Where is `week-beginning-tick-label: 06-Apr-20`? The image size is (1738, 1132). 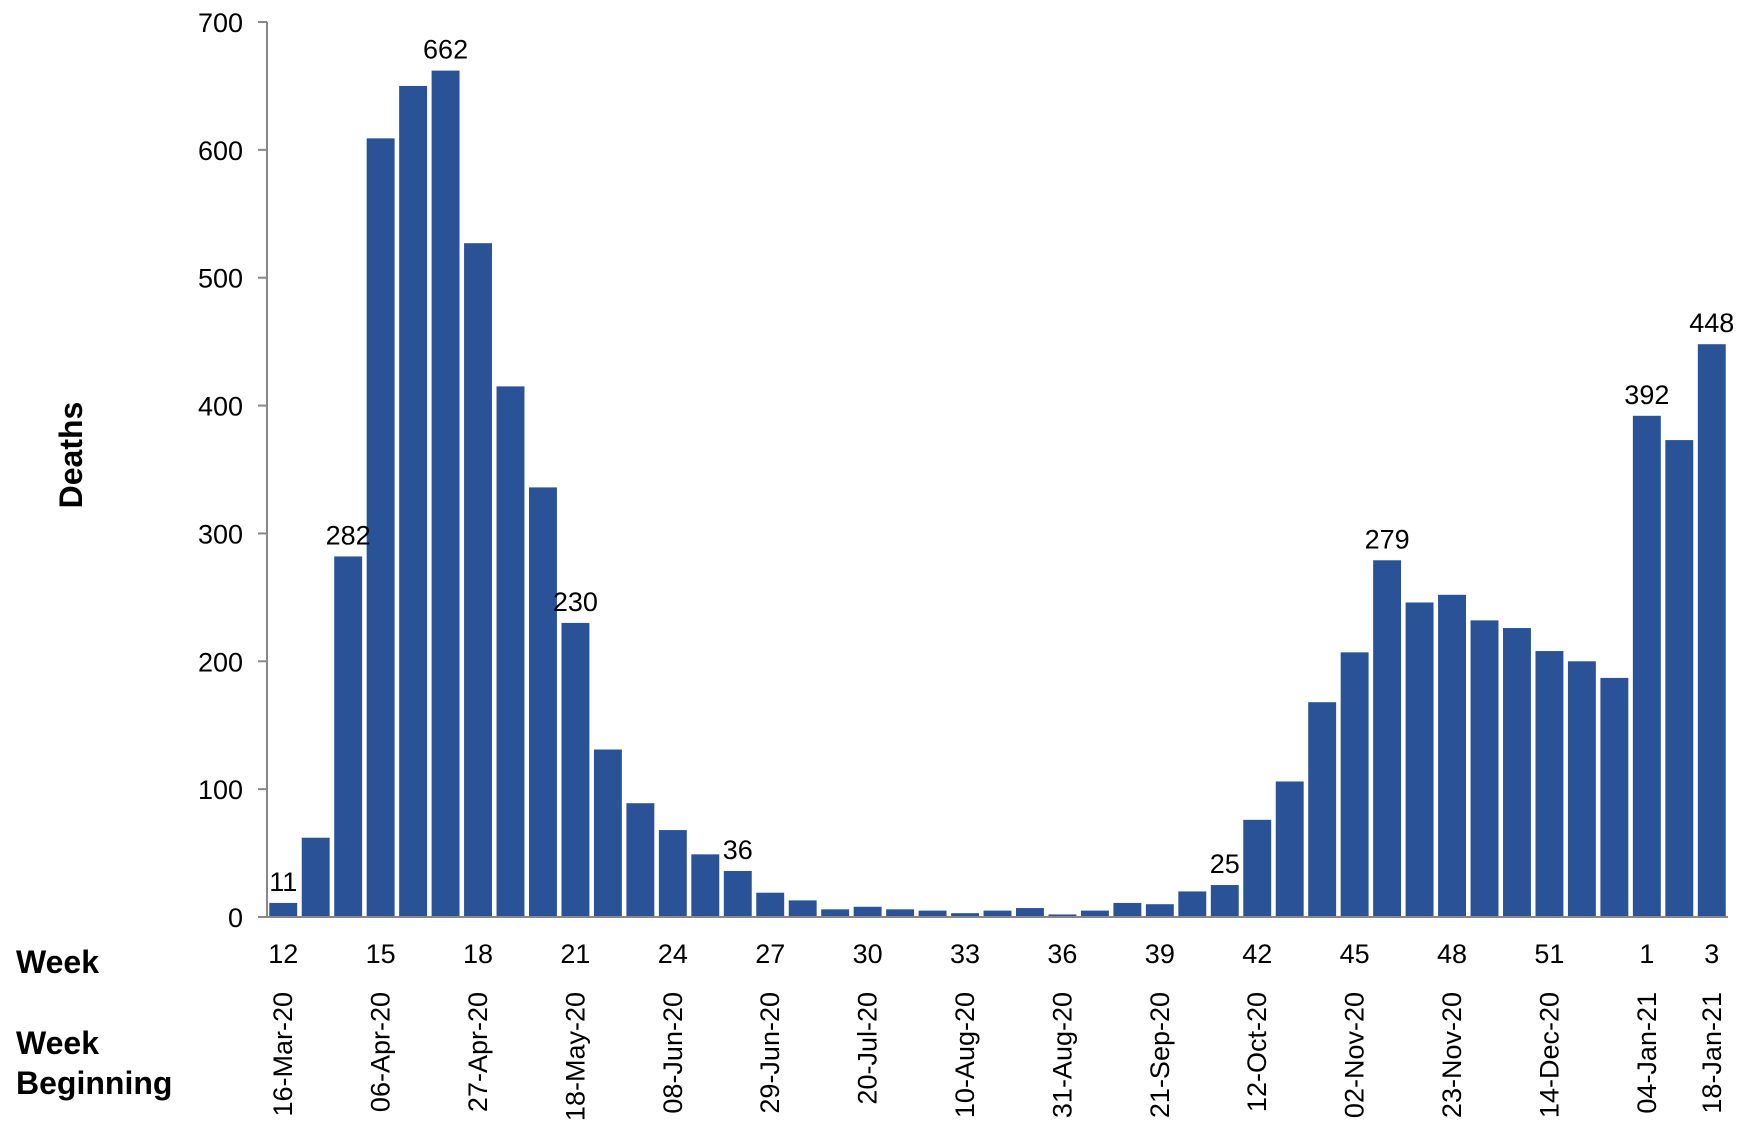 week-beginning-tick-label: 06-Apr-20 is located at coordinates (381, 1052).